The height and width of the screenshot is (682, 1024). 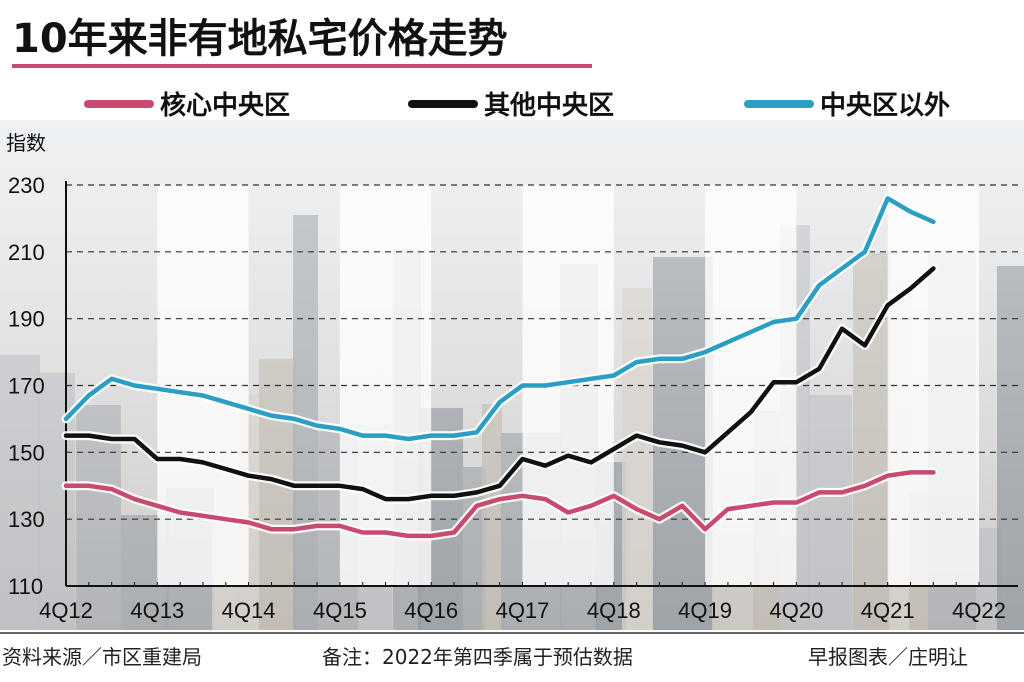 I want to click on title-underline, so click(x=302, y=66).